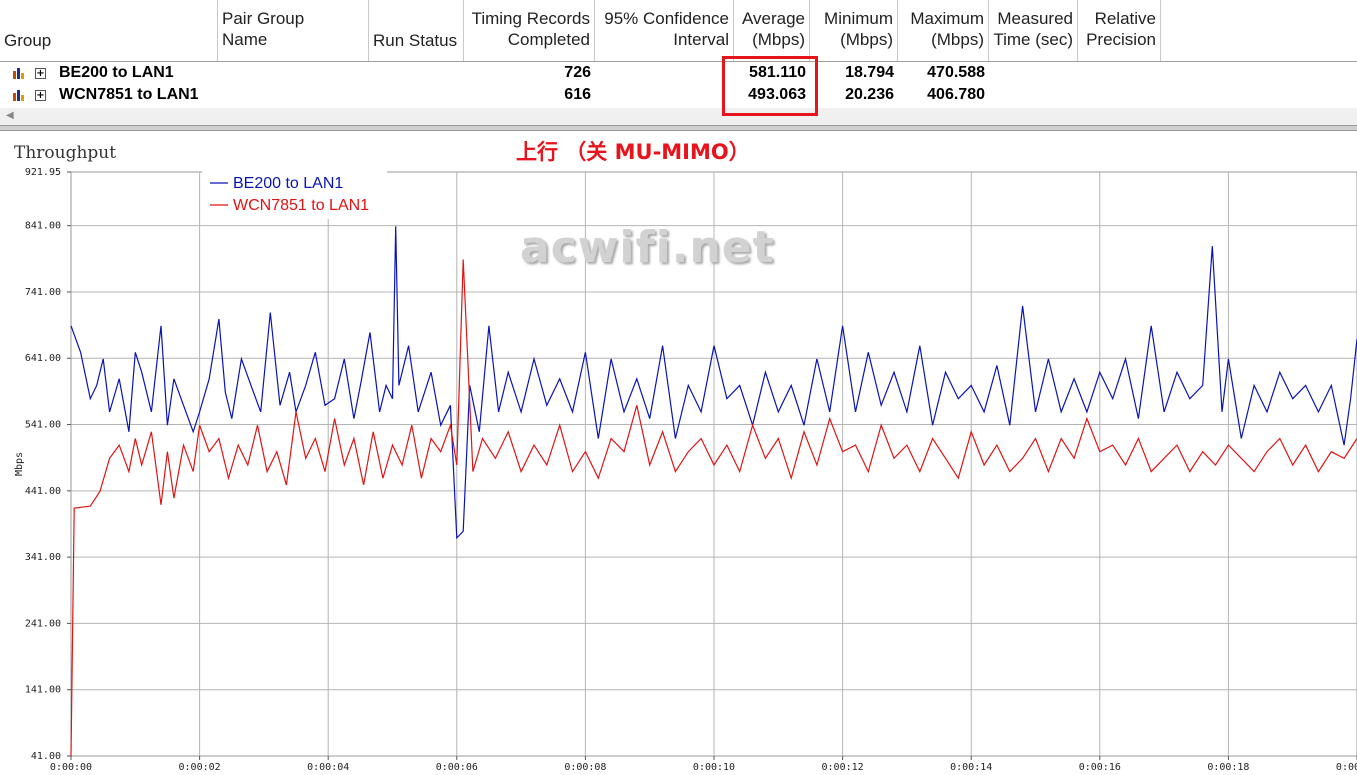 The image size is (1357, 775). What do you see at coordinates (843, 767) in the screenshot?
I see `x-tick-label: 0:00:12` at bounding box center [843, 767].